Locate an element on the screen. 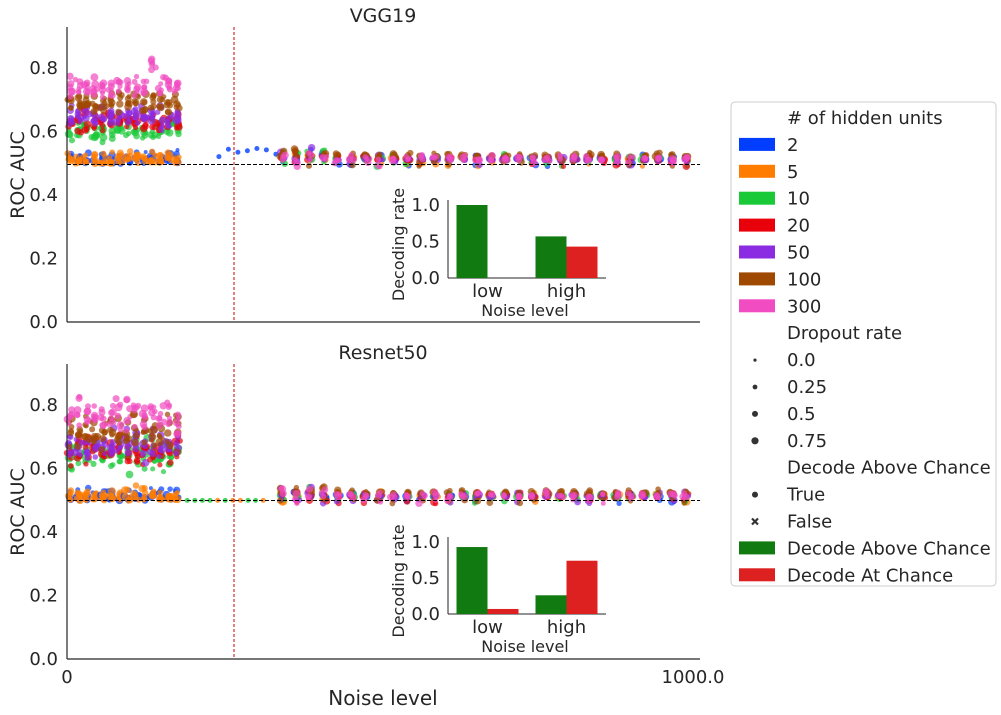  y-ticks: 0.0 0.2 0.4 0.6 0.8 is located at coordinates (43, 532).